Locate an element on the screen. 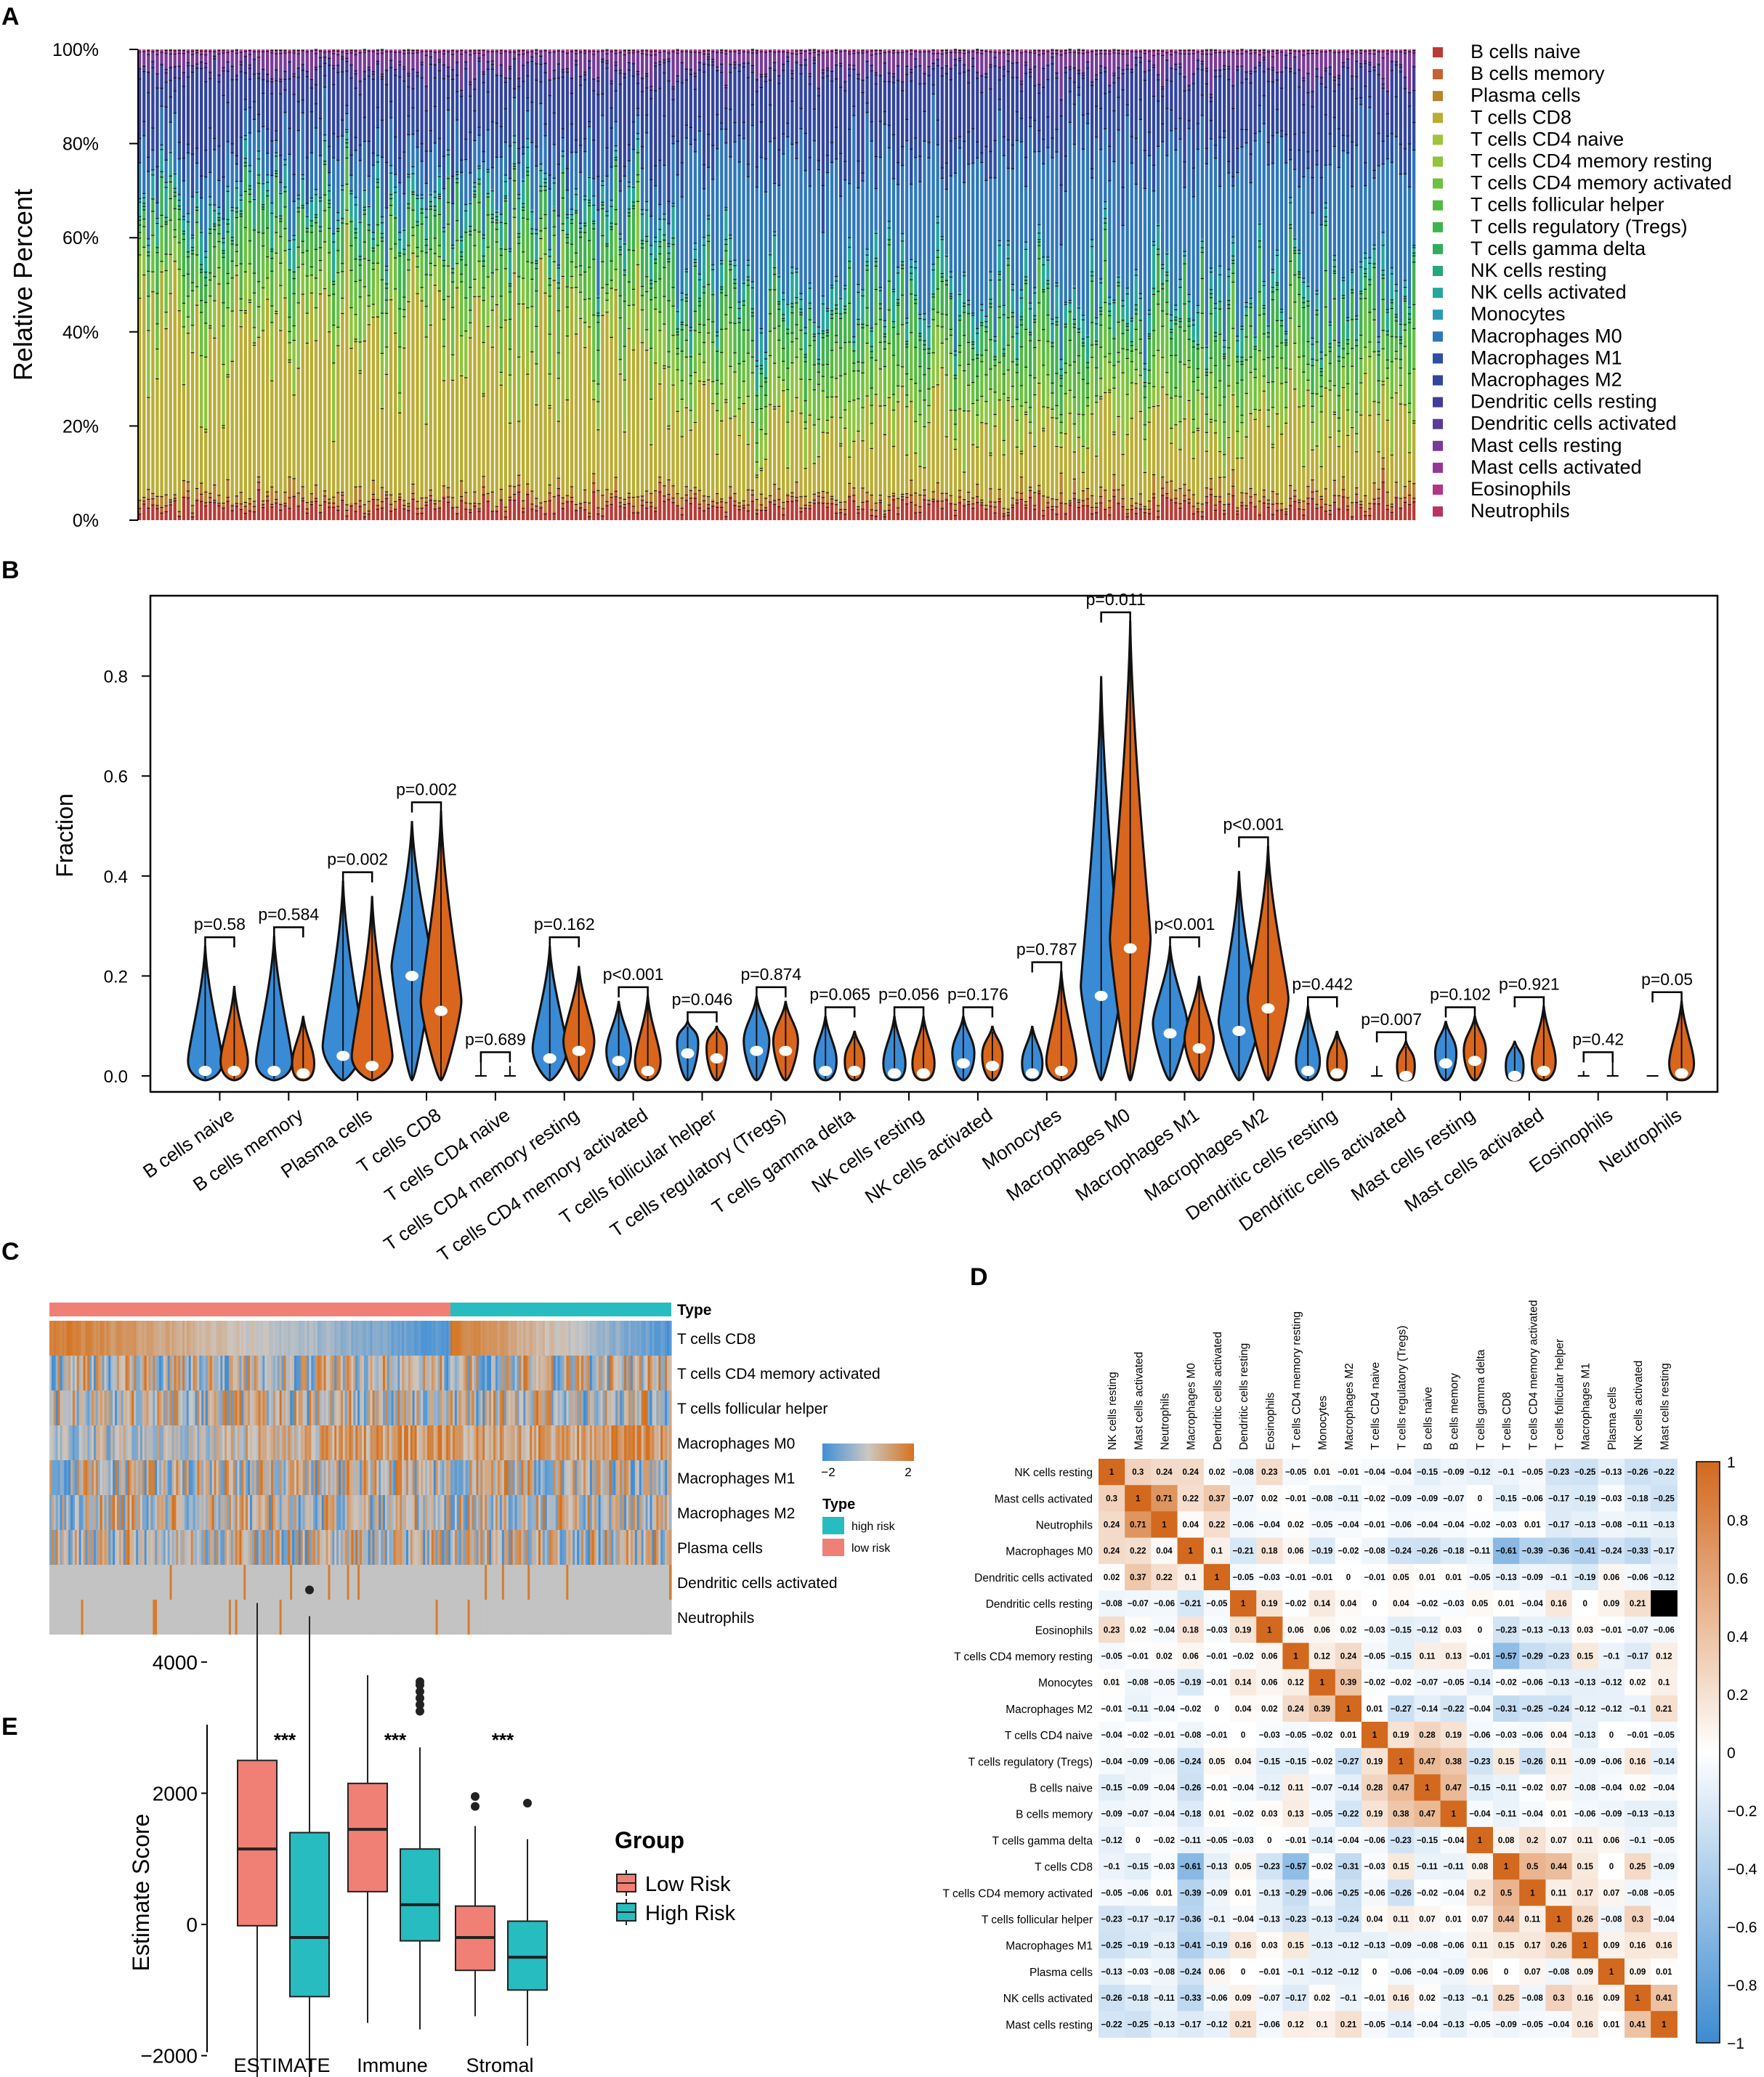 This screenshot has width=1764, height=2077. y-tick-label: 0% is located at coordinates (86, 521).